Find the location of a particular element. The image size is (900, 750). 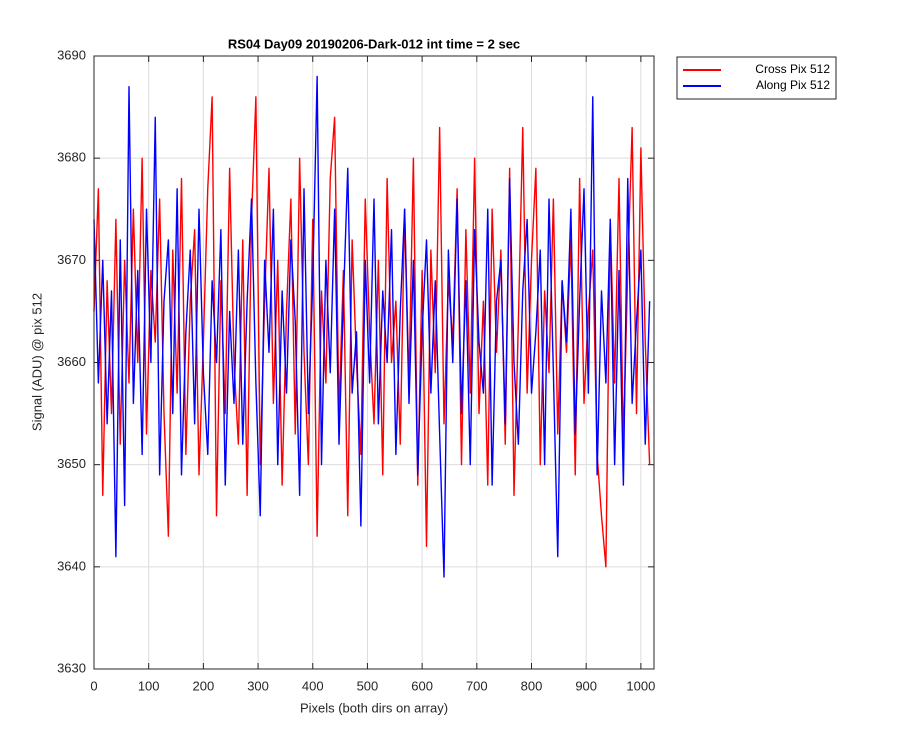

x-tick-label: 300 is located at coordinates (258, 685).